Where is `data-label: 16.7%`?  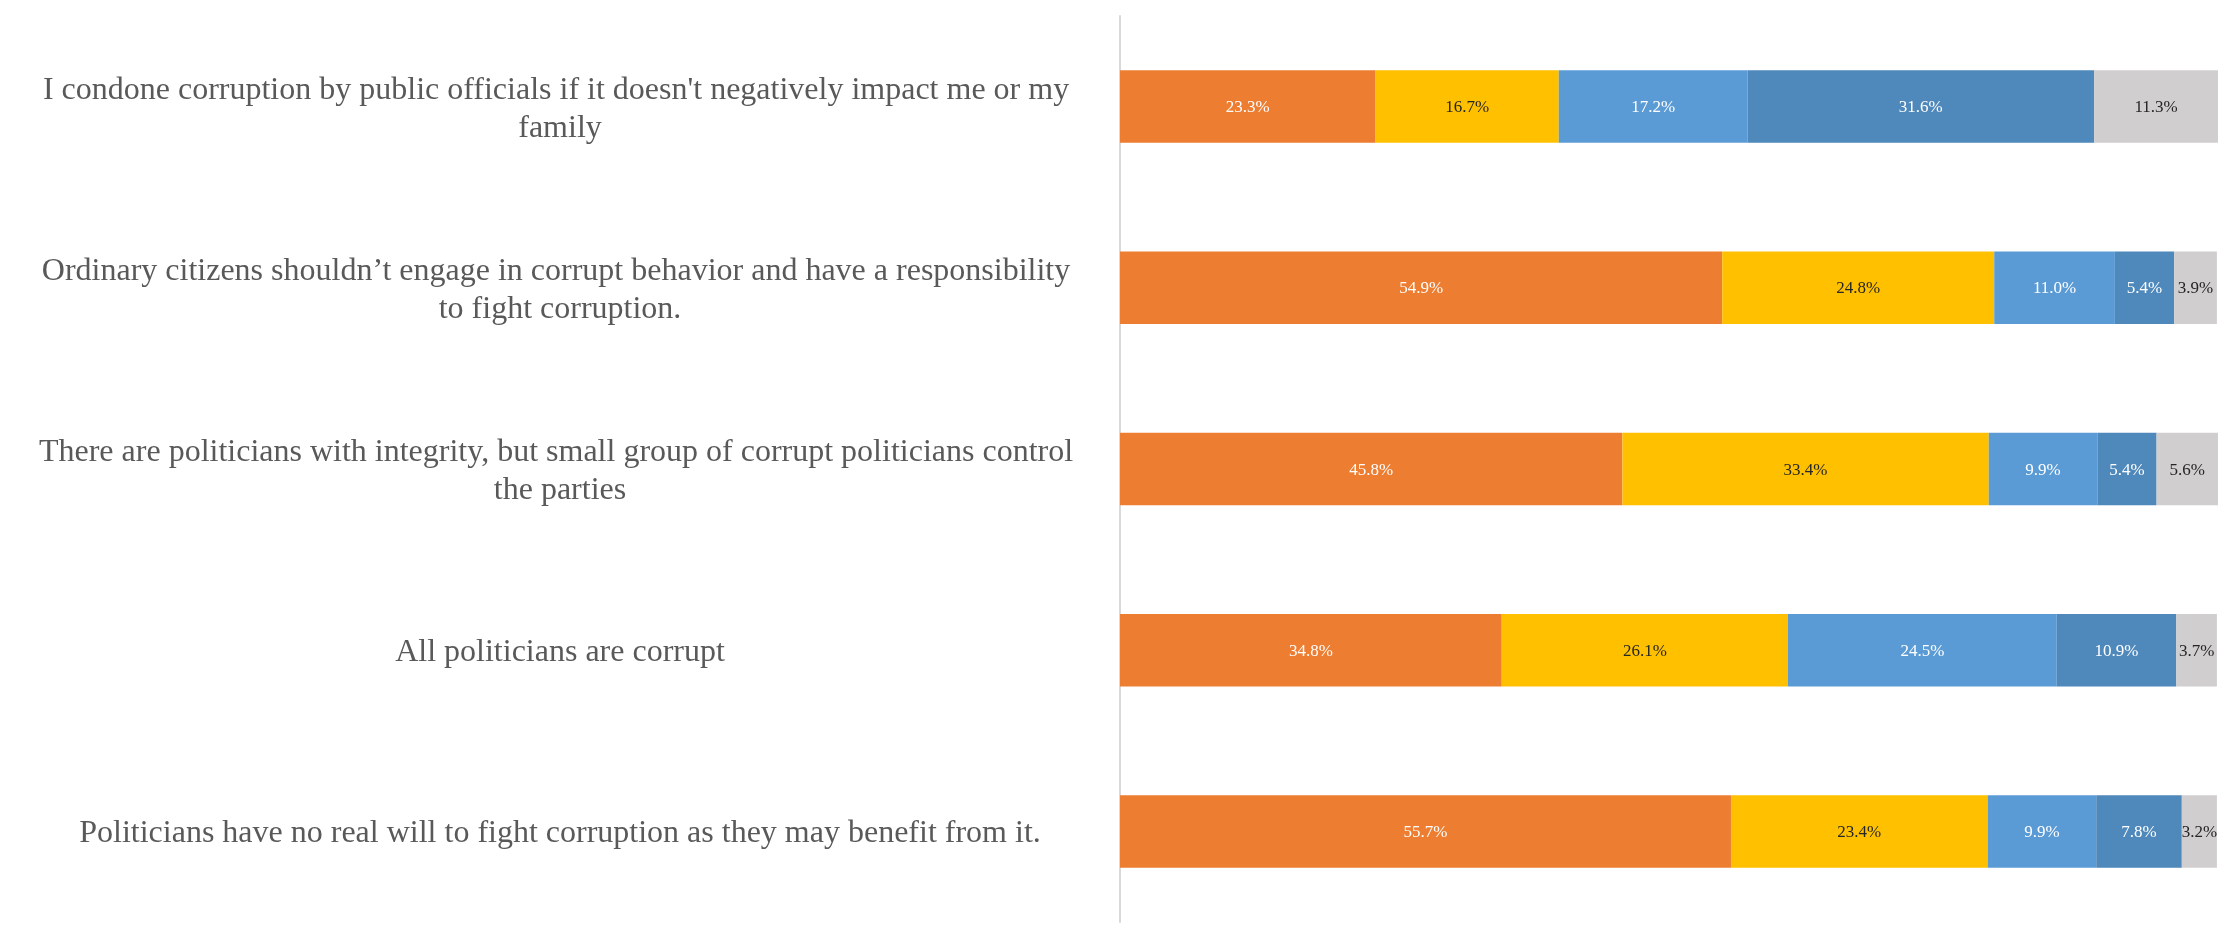 data-label: 16.7% is located at coordinates (1467, 107).